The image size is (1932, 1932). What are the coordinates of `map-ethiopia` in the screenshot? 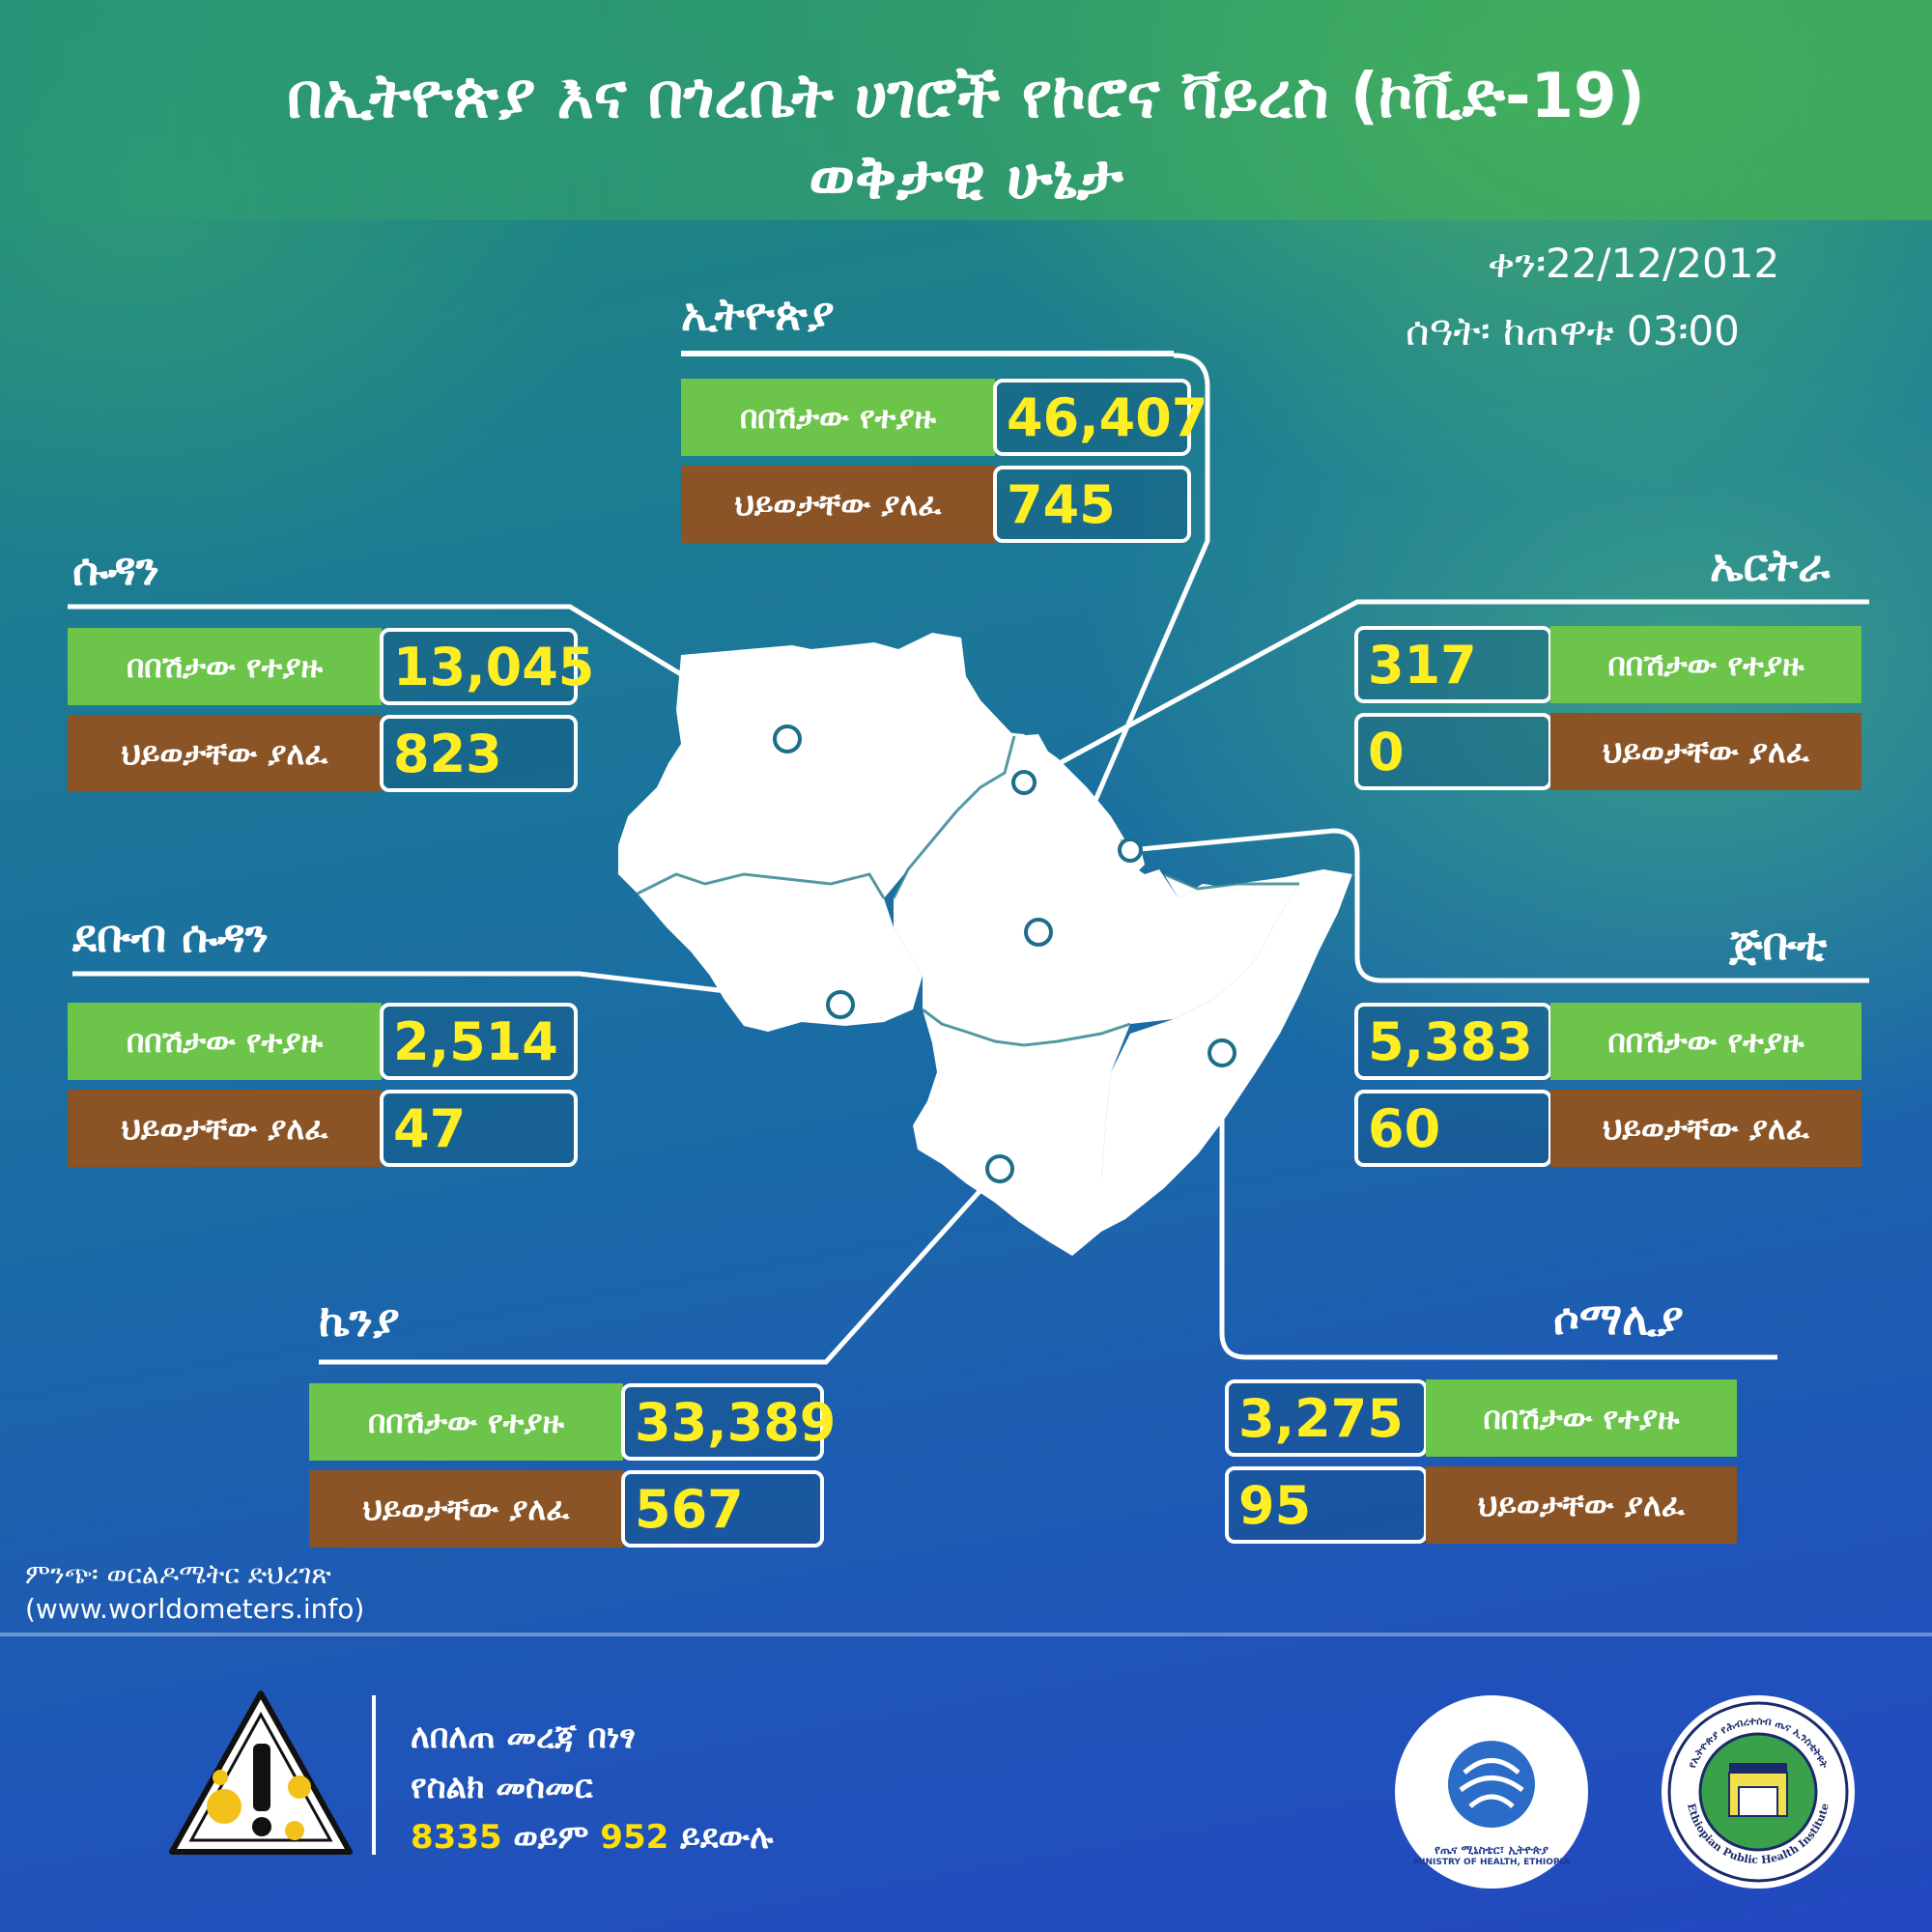 It's located at (1096, 889).